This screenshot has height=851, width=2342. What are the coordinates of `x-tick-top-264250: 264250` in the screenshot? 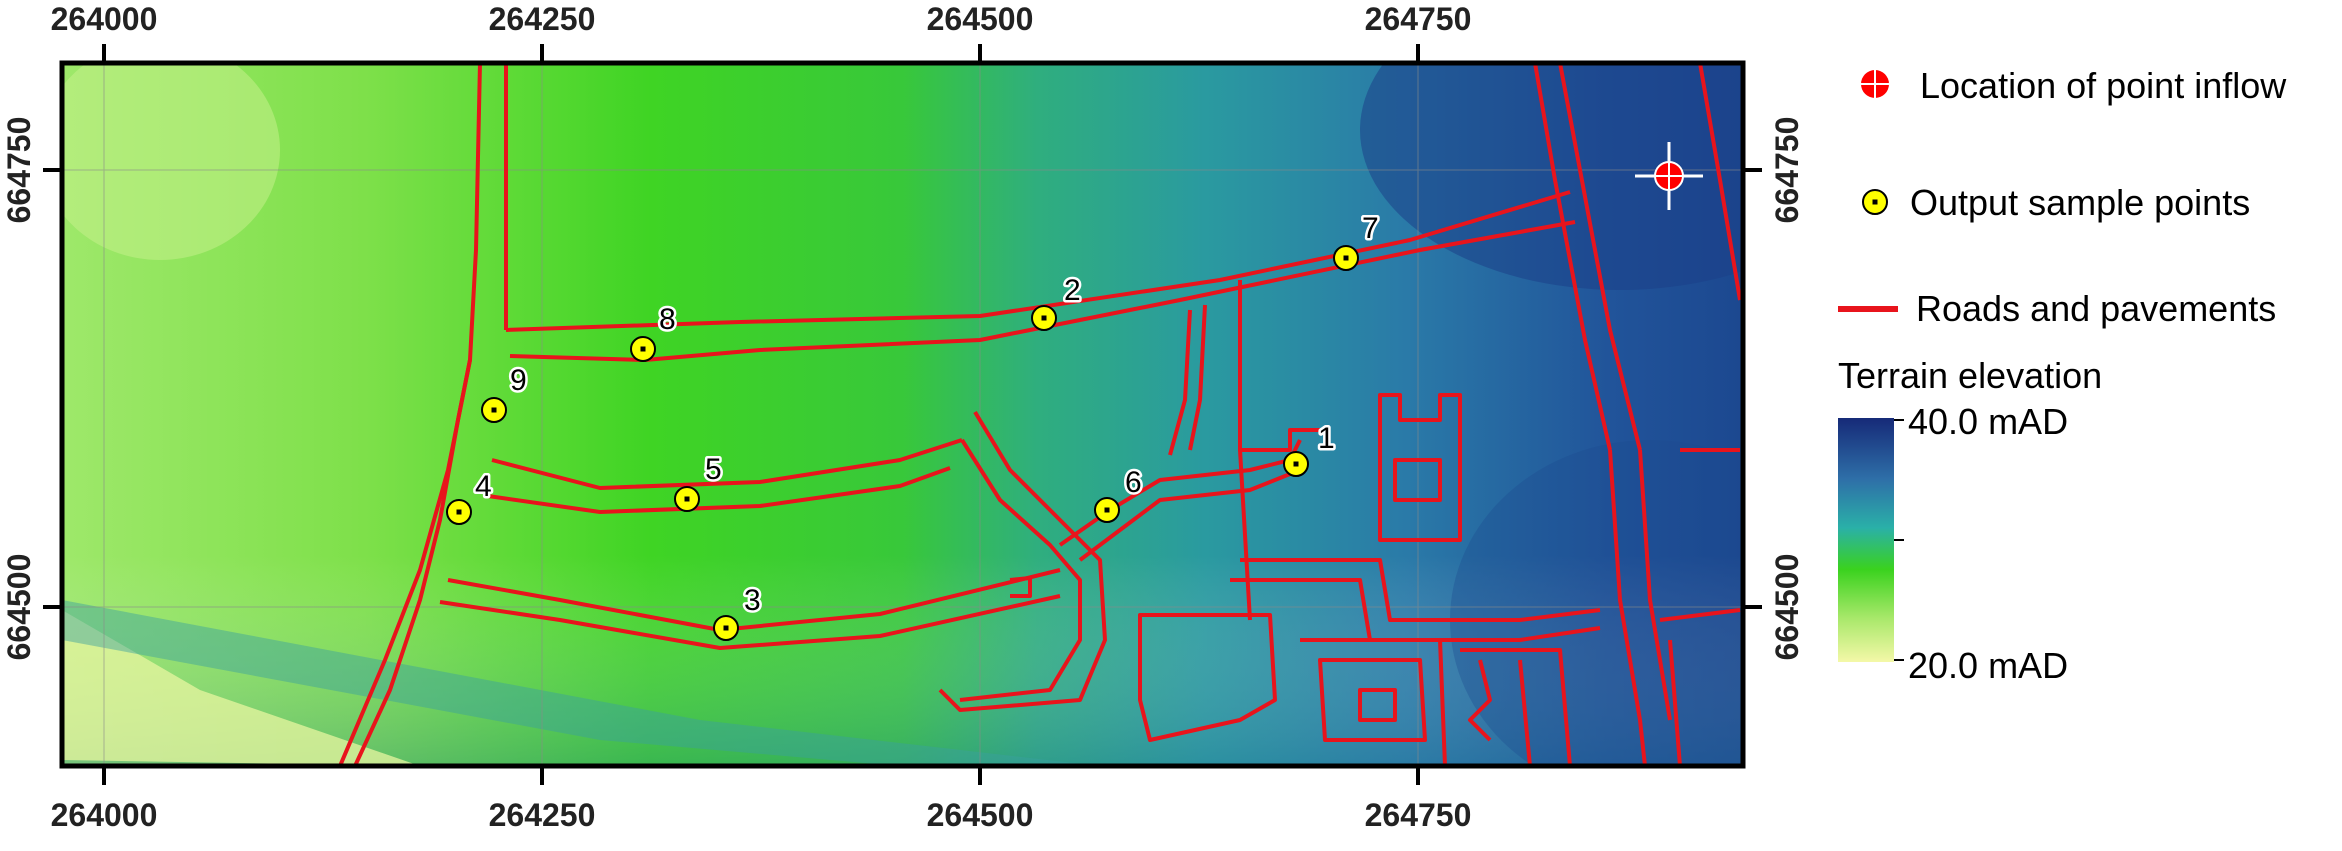 It's located at (542, 19).